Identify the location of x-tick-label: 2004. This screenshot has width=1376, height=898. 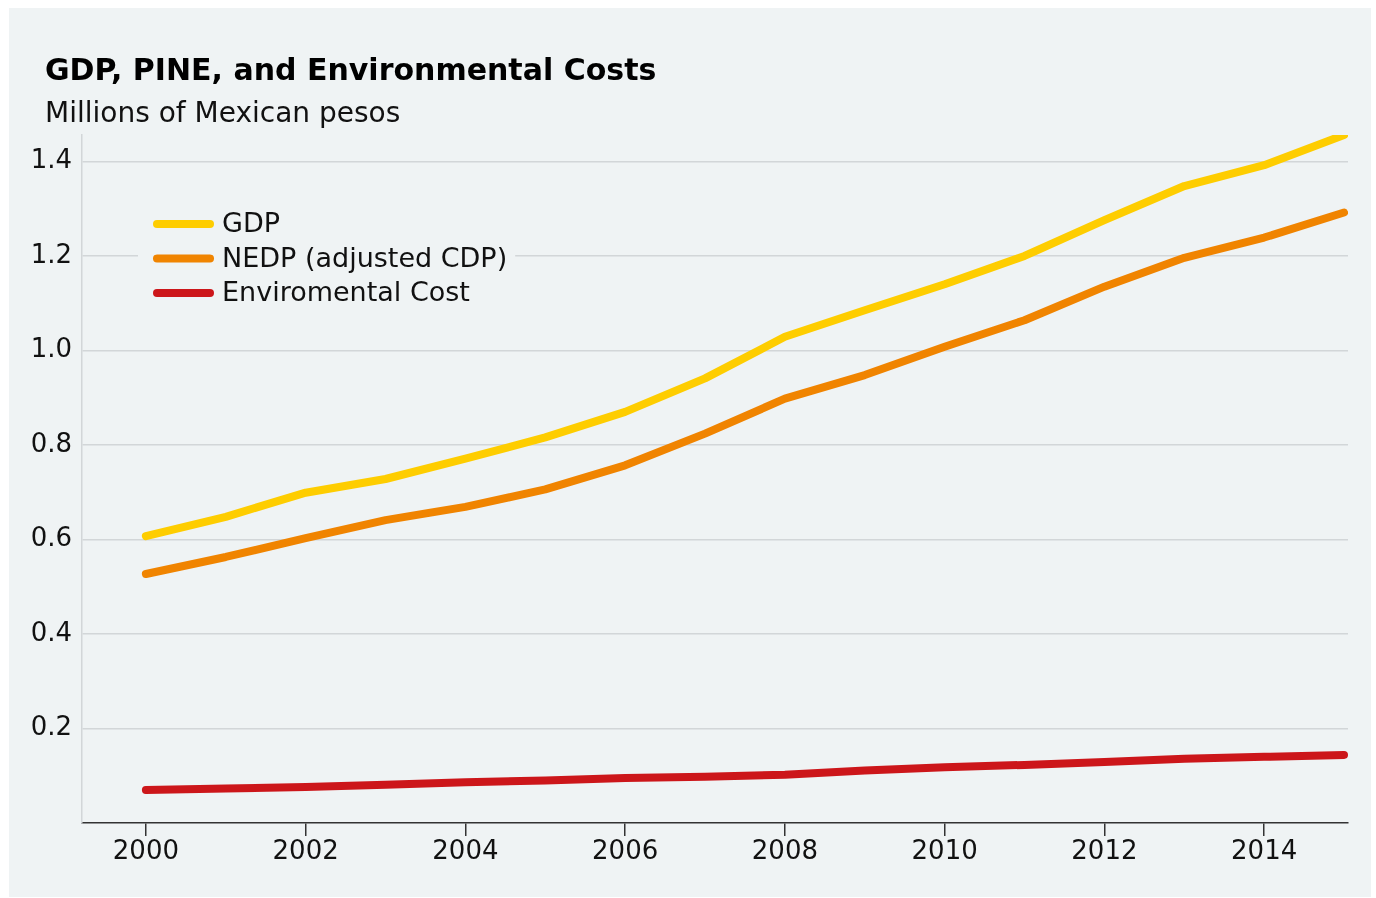
(465, 850).